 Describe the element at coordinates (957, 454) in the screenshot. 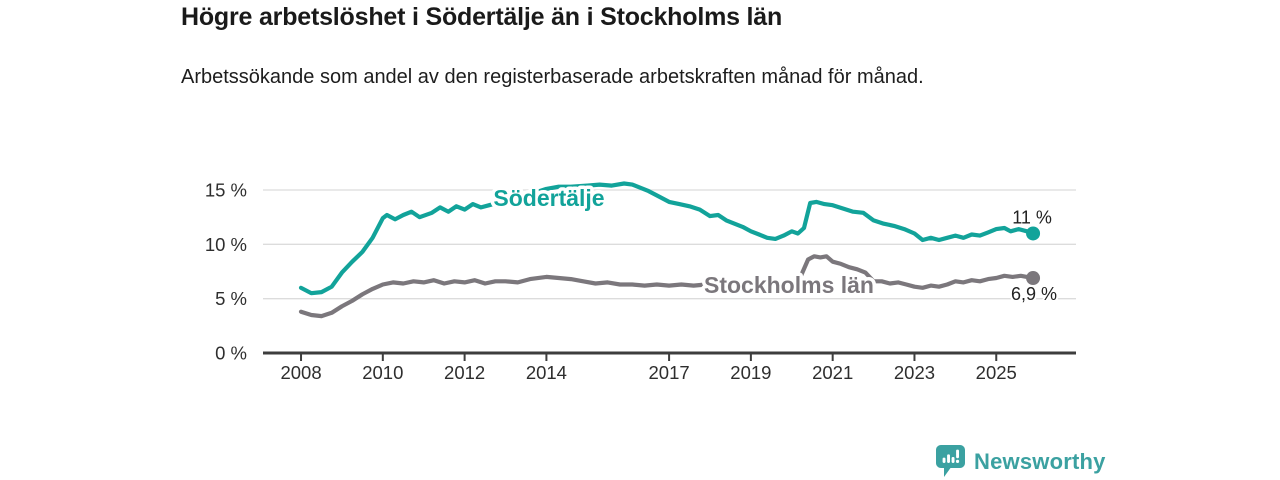

I see `logo-exclamation-bar` at that location.